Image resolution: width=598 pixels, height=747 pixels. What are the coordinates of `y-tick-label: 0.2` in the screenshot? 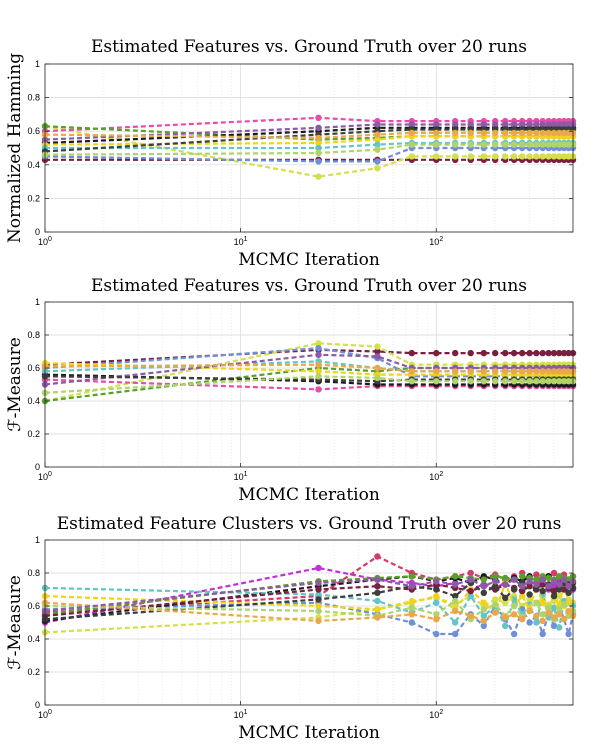 It's located at (33, 434).